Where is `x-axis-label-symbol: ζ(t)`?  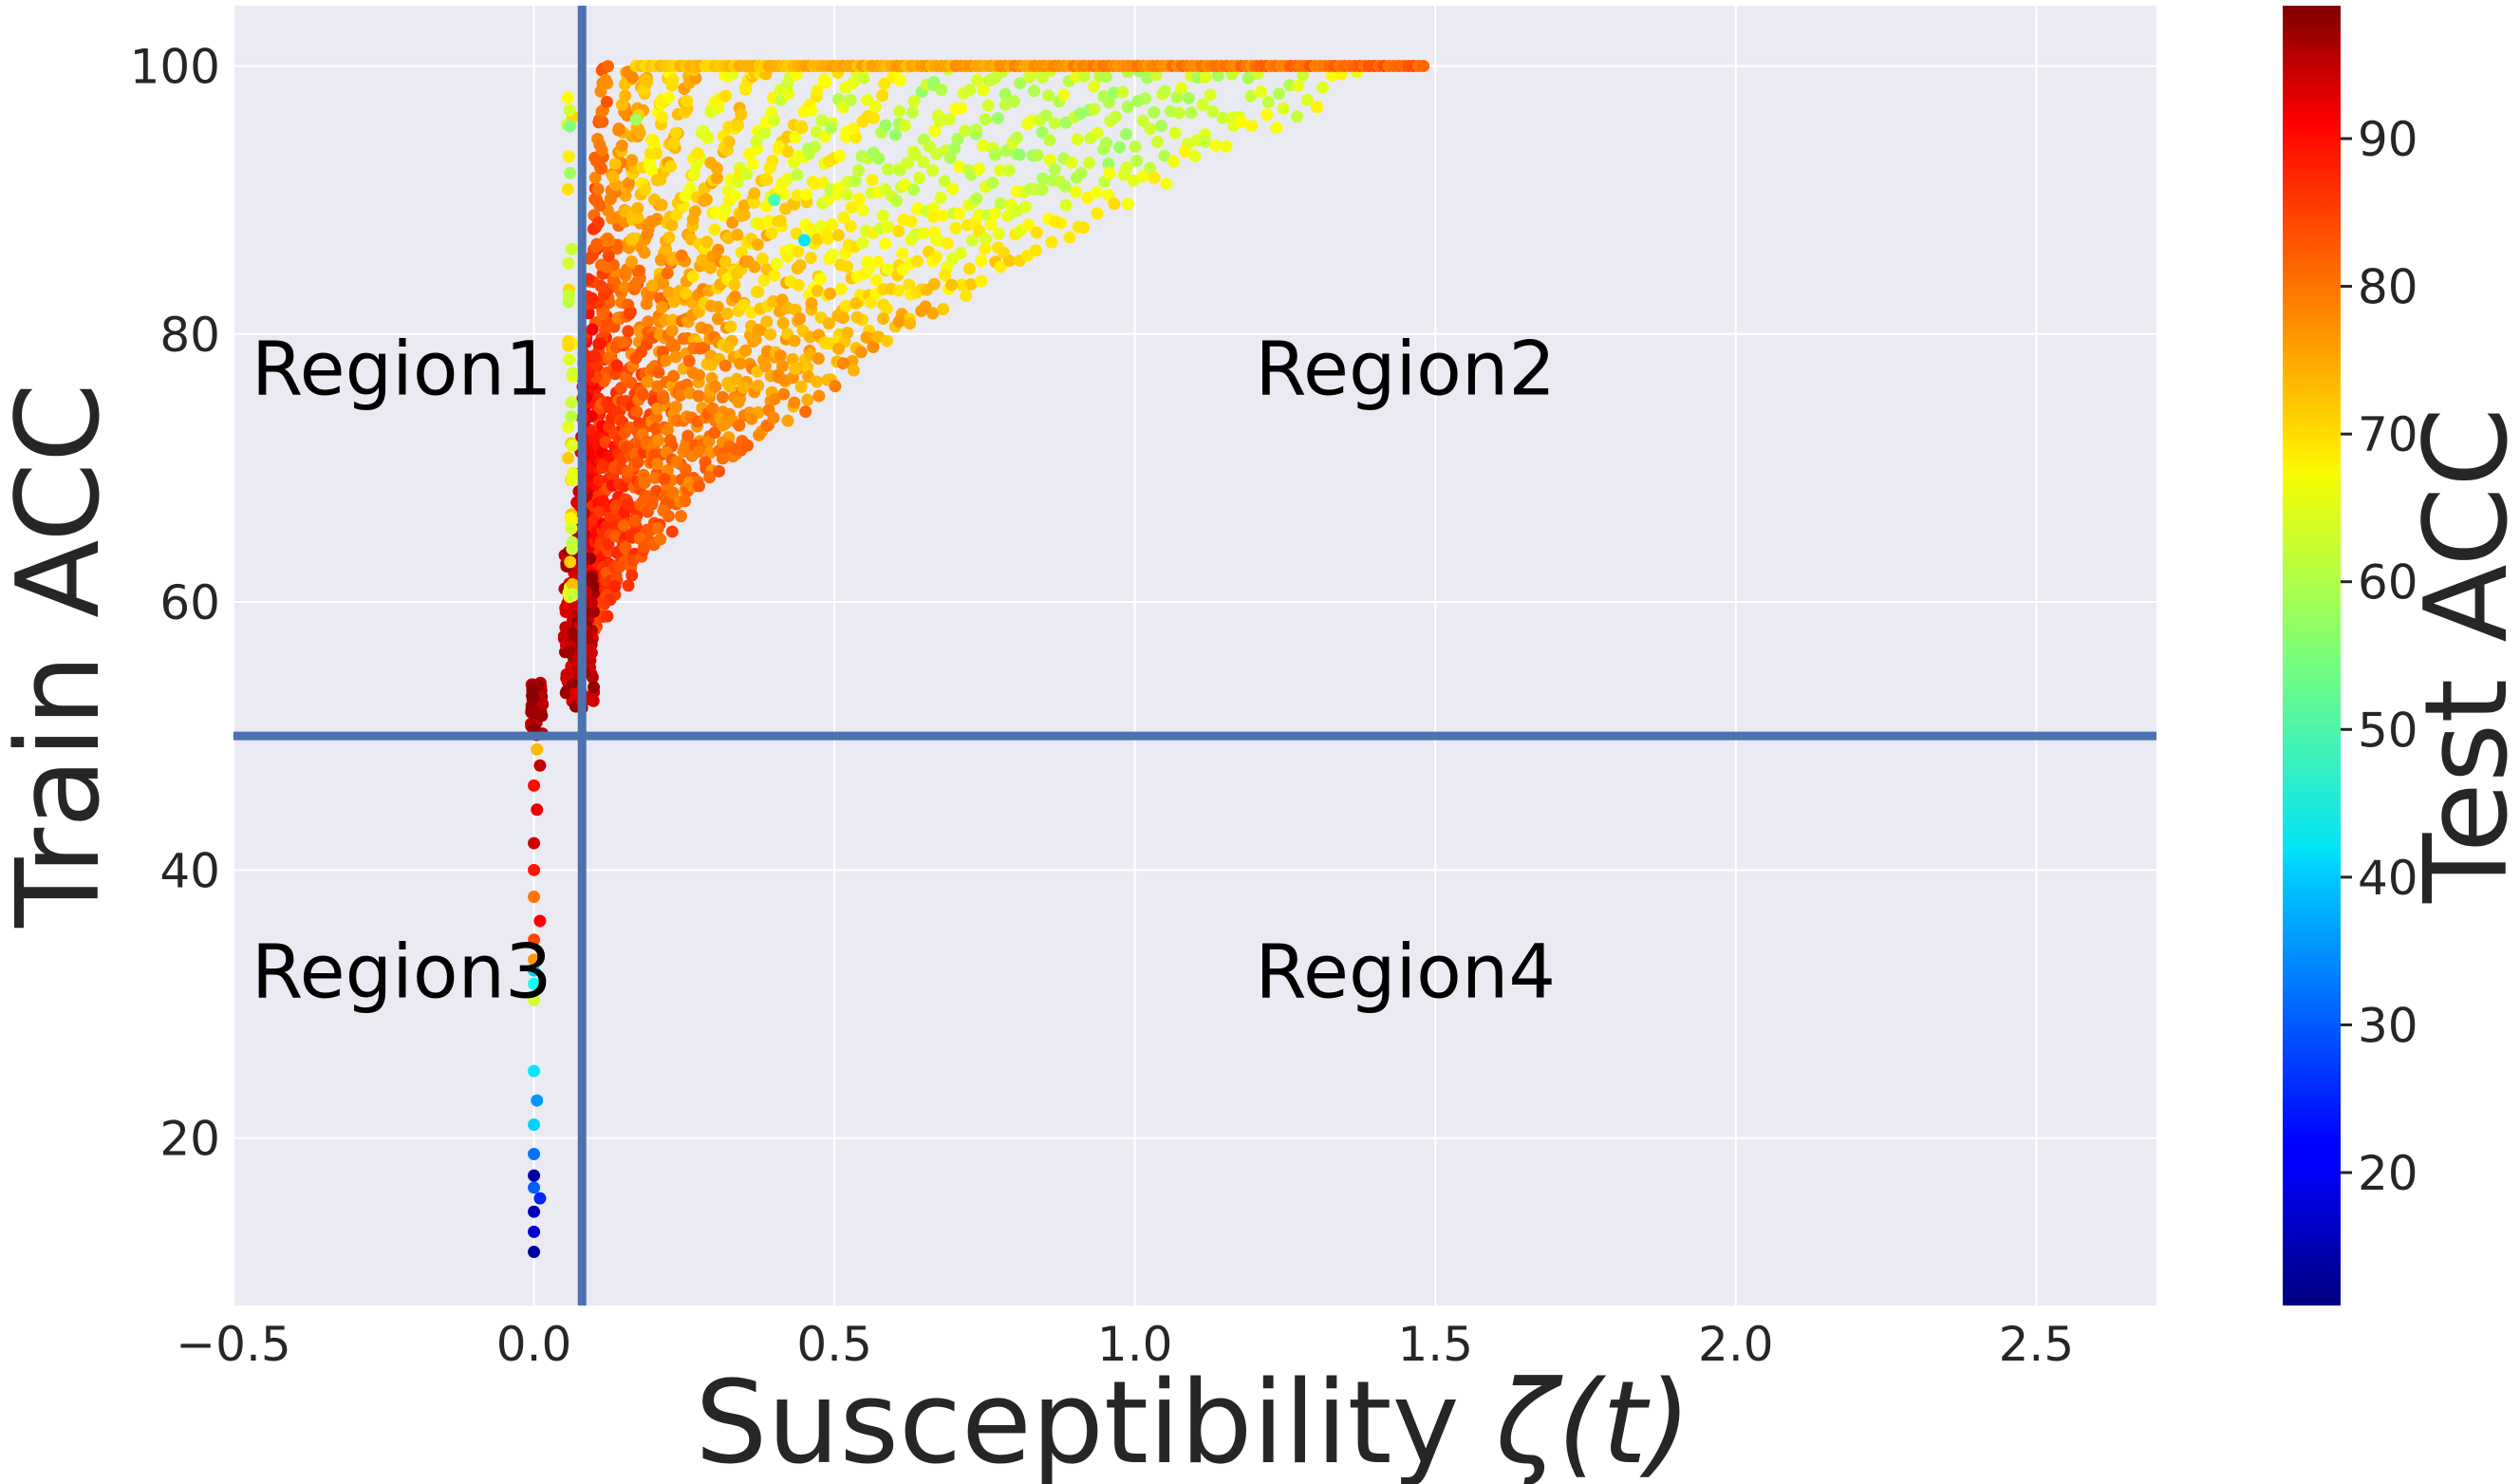 x-axis-label-symbol: ζ(t) is located at coordinates (1593, 1421).